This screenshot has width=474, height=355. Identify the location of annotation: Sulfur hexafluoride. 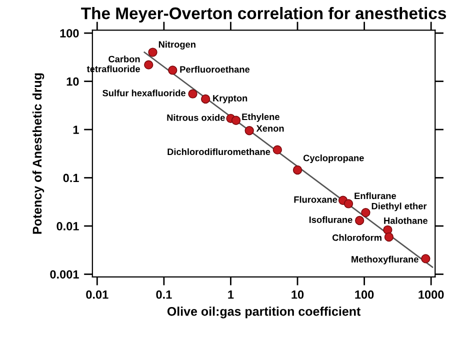
(144, 93).